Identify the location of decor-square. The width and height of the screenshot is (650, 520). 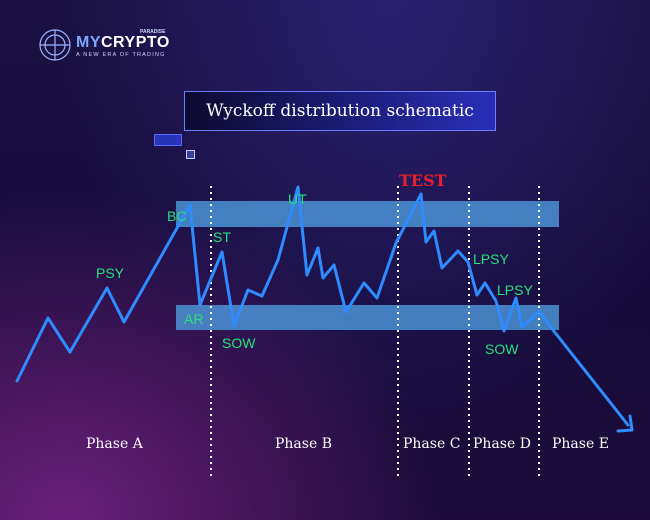
(190, 154).